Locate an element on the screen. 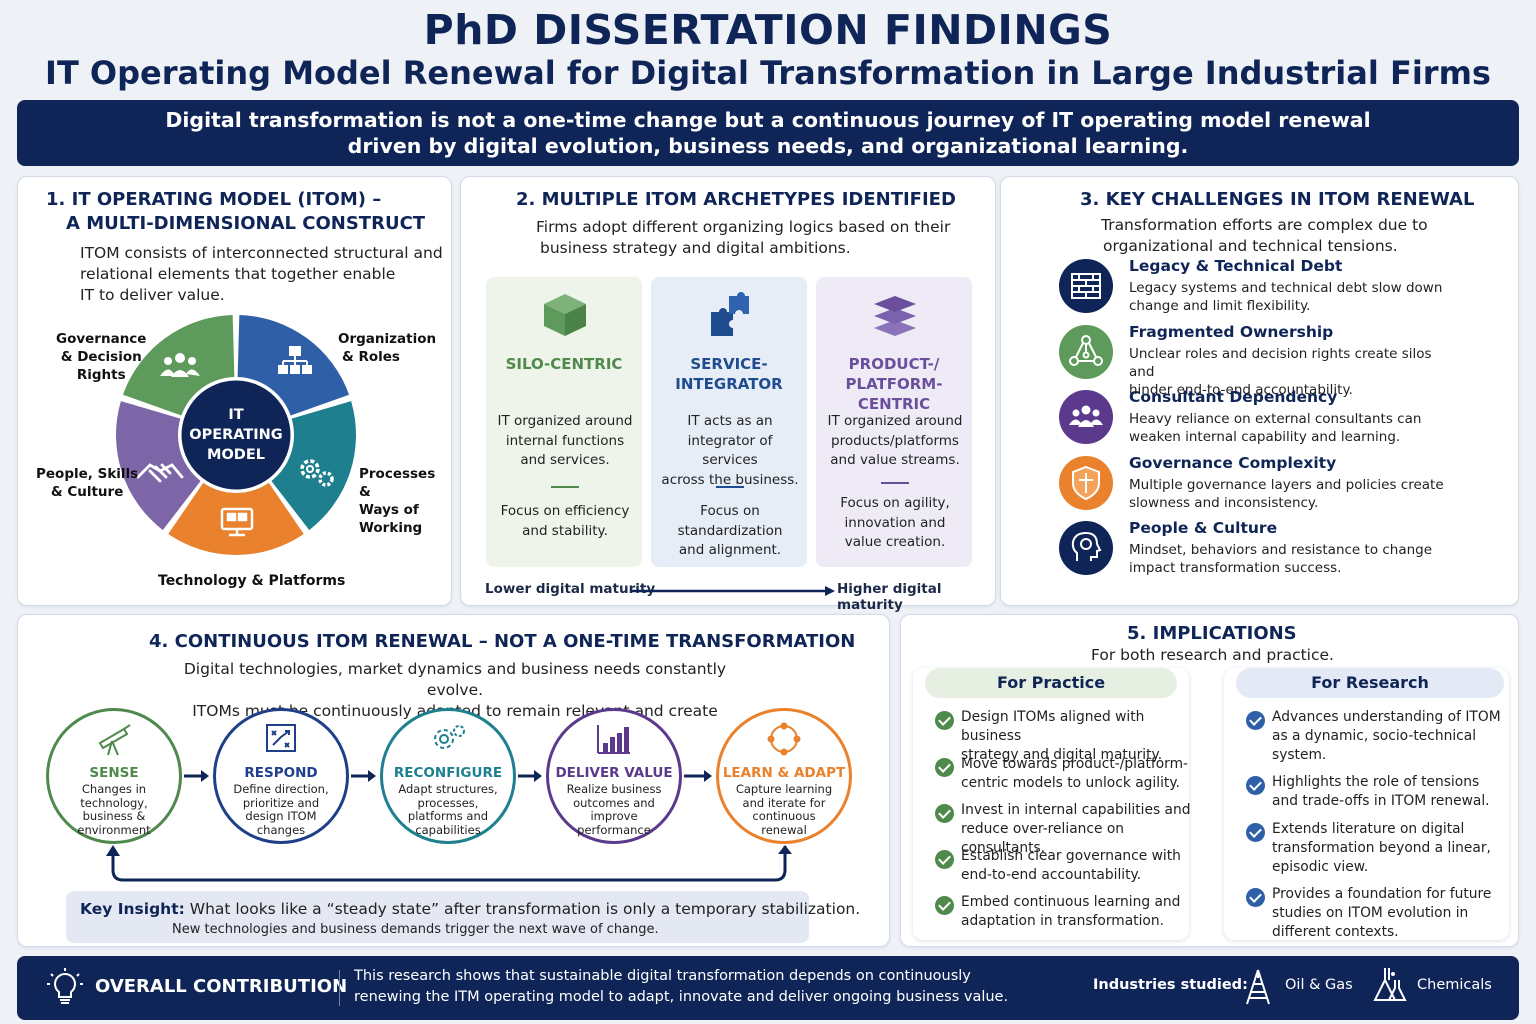 The width and height of the screenshot is (1536, 1024). governance-line2: & Decision is located at coordinates (101, 357).